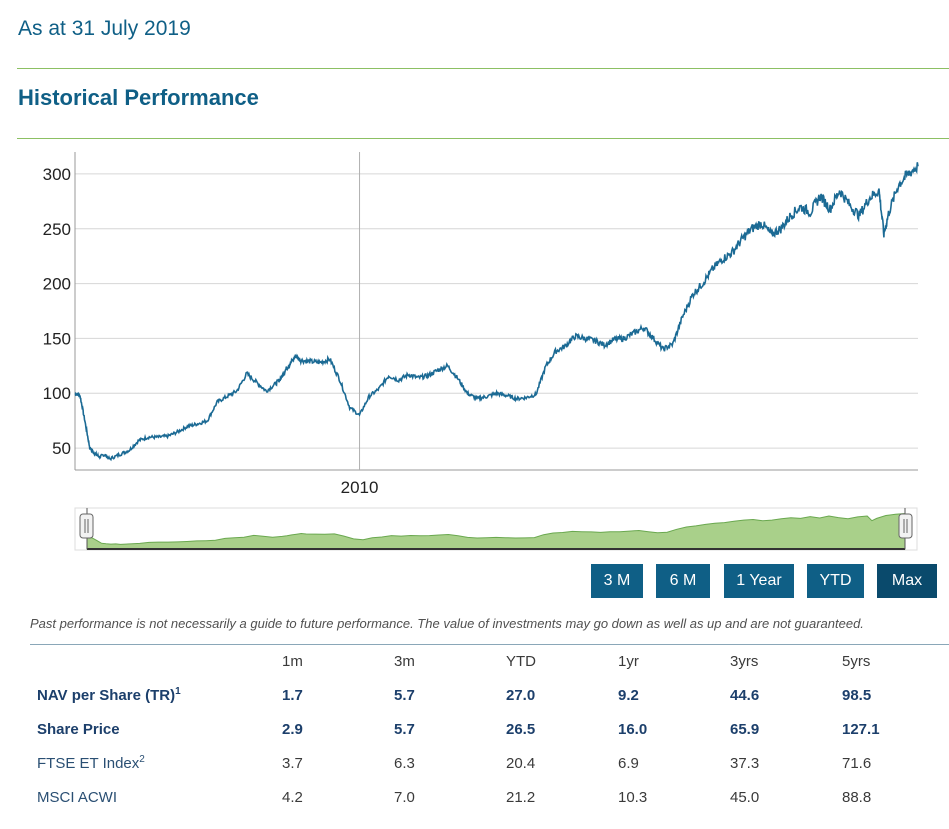 The height and width of the screenshot is (829, 949). Describe the element at coordinates (745, 797) in the screenshot. I see `table-cell: 45.0` at that location.